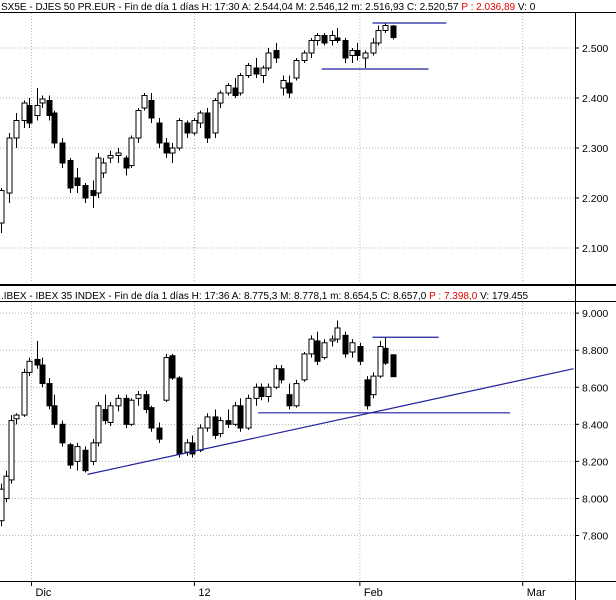 The height and width of the screenshot is (600, 616). Describe the element at coordinates (453, 296) in the screenshot. I see `header-bottom-prev: P : 7.398,0` at that location.